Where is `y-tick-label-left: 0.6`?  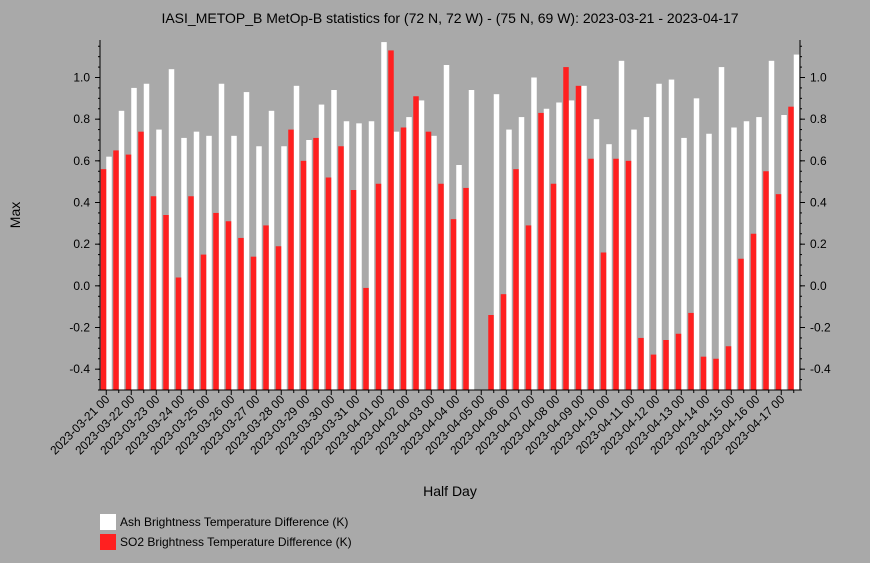
y-tick-label-left: 0.6 is located at coordinates (81, 161).